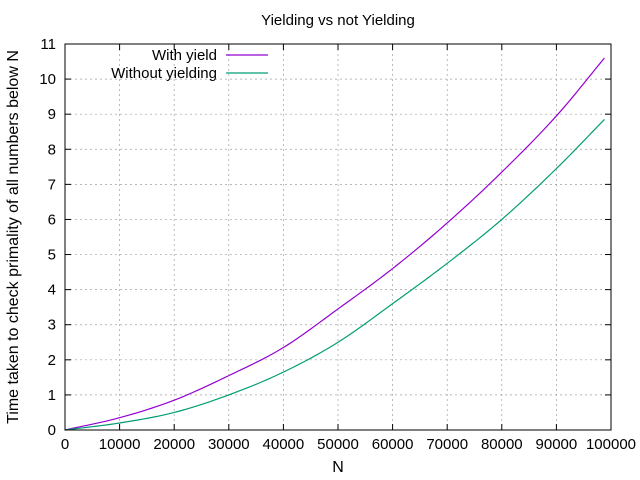 Image resolution: width=640 pixels, height=480 pixels. I want to click on x-tick-label: 100000, so click(611, 444).